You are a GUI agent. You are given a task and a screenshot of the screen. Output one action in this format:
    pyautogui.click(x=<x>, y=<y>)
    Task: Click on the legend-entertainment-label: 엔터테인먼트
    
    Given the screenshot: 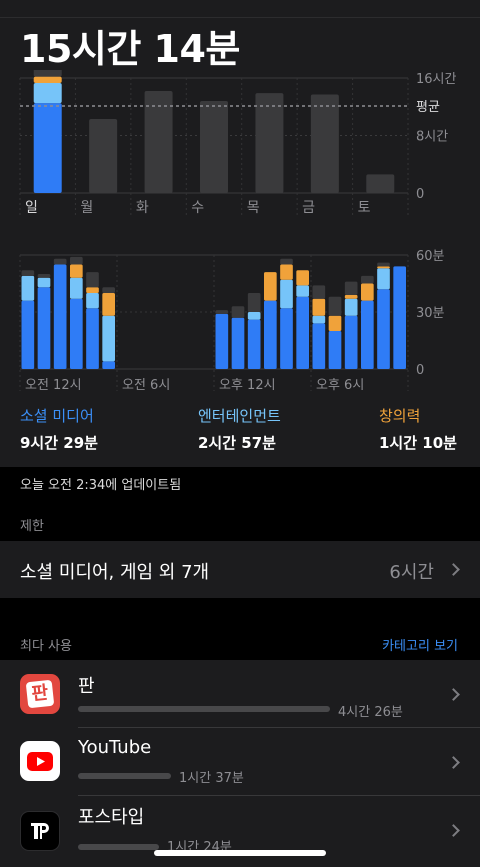 What is the action you would take?
    pyautogui.click(x=239, y=416)
    